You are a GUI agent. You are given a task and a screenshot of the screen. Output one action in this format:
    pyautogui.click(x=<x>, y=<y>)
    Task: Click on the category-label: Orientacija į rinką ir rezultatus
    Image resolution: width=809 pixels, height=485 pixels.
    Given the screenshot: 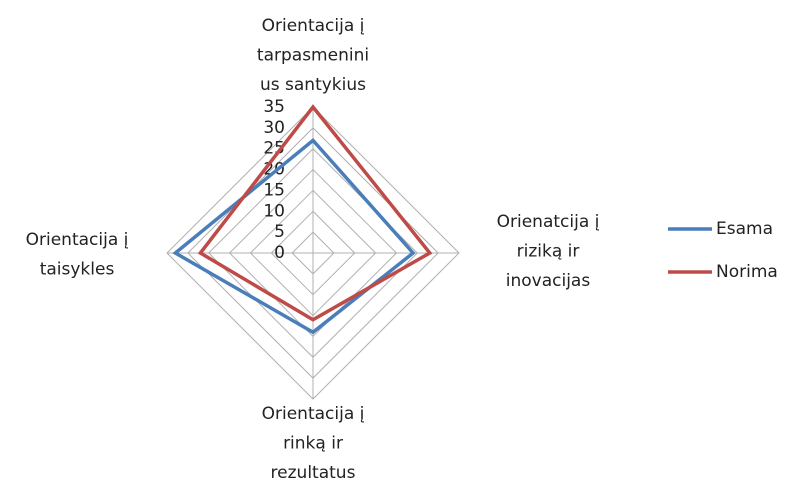 What is the action you would take?
    pyautogui.click(x=313, y=443)
    